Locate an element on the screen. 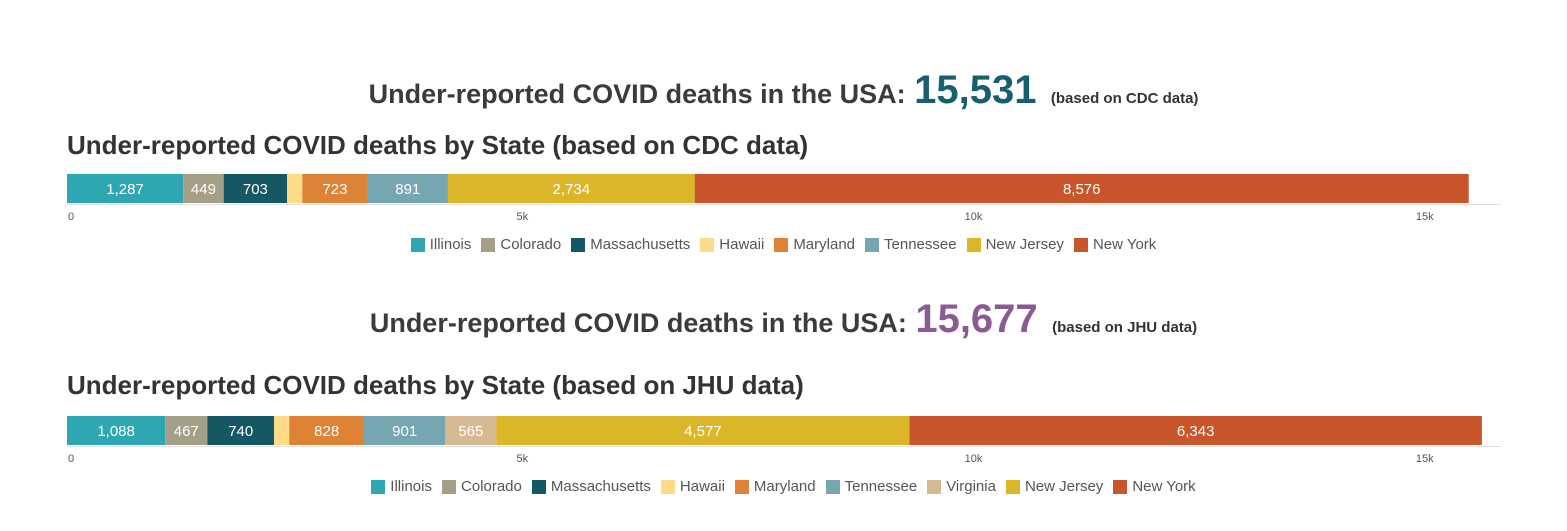 The image size is (1567, 531). data-label-massachusetts: 703 is located at coordinates (255, 189).